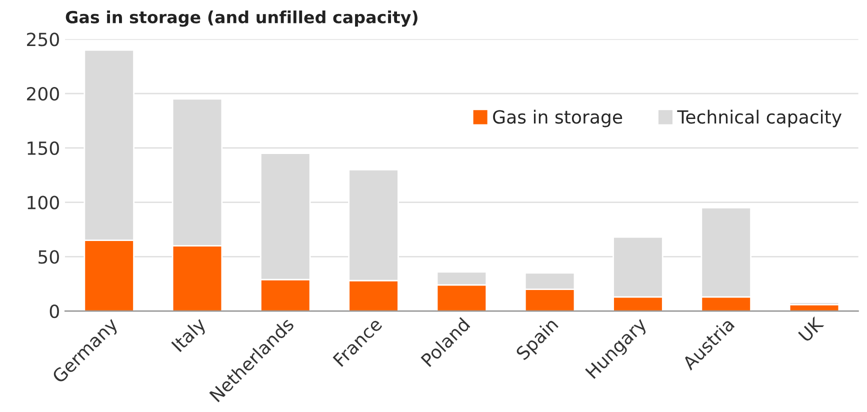 Image resolution: width=867 pixels, height=412 pixels. I want to click on y-tick-label: 200, so click(43, 93).